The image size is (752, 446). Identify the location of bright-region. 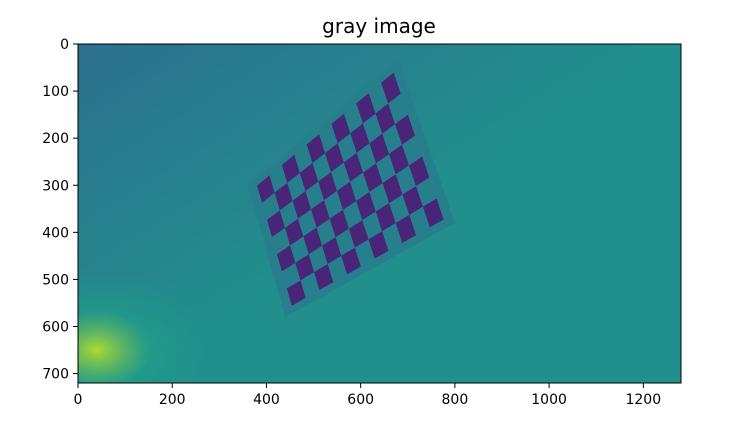
(142, 326).